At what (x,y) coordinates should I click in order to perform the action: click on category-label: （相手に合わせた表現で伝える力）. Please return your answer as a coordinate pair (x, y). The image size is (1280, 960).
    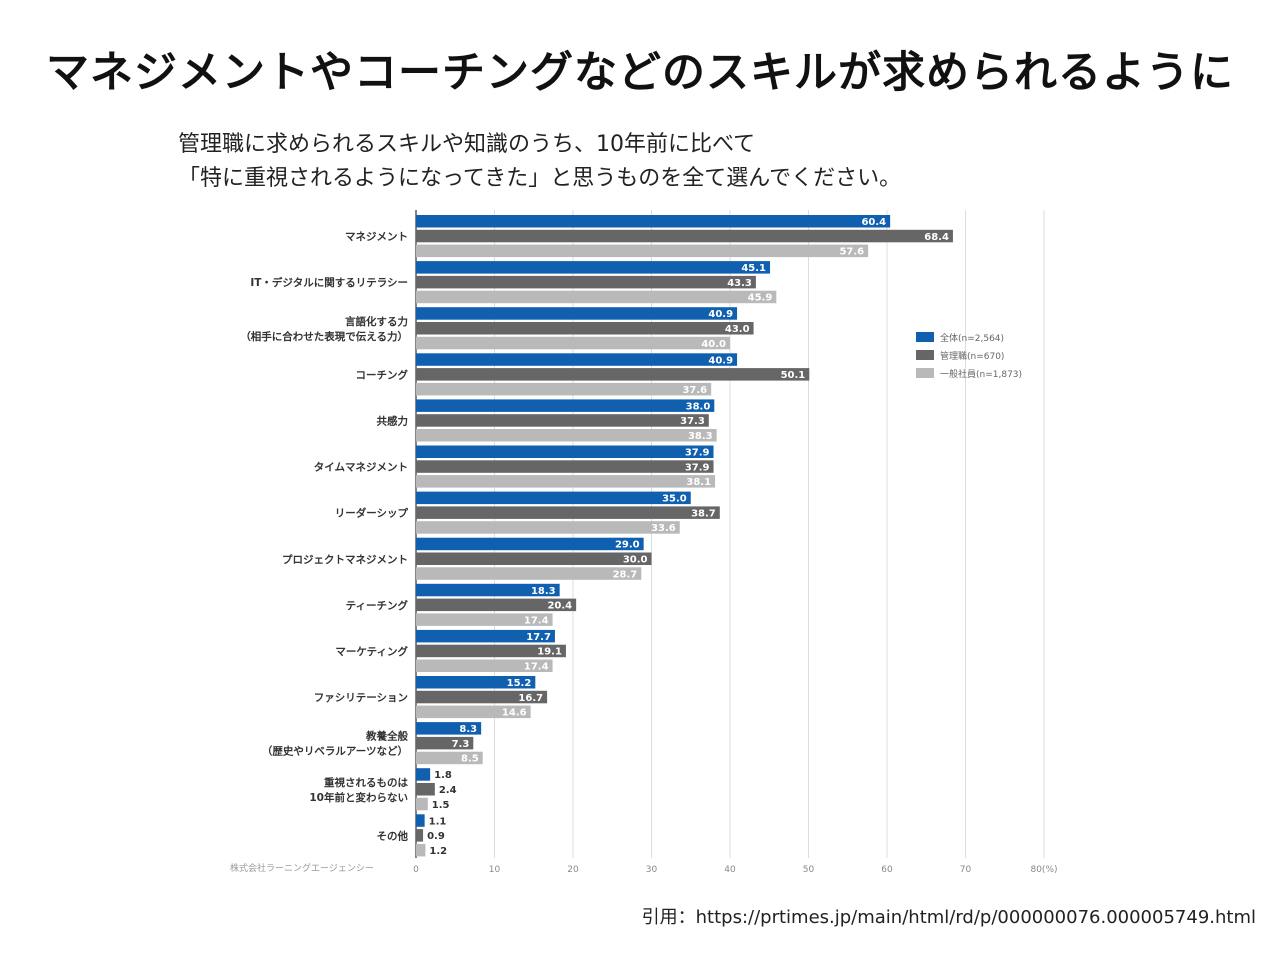
    Looking at the image, I should click on (324, 336).